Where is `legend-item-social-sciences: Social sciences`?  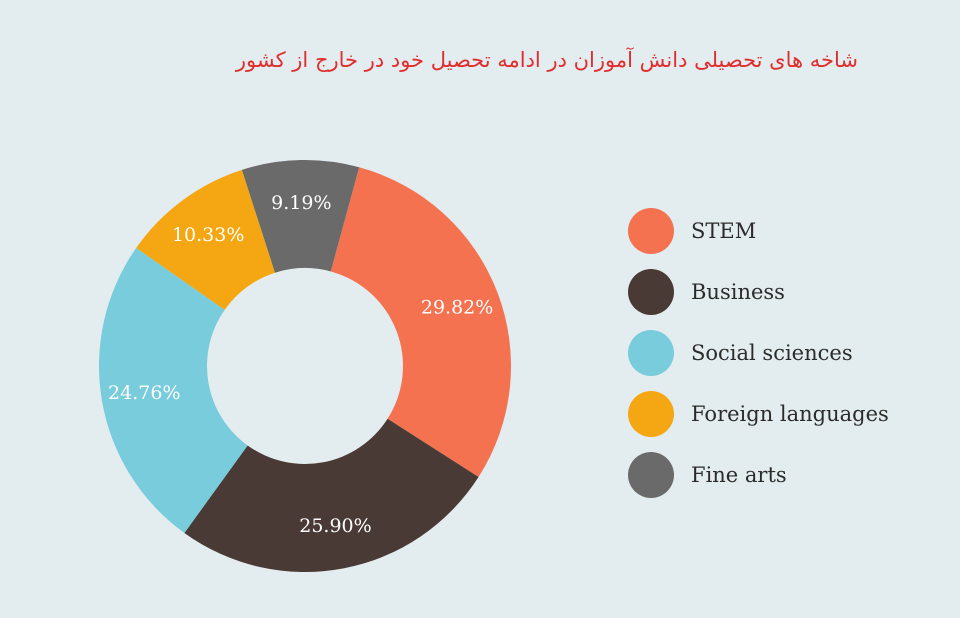 legend-item-social-sciences: Social sciences is located at coordinates (758, 353).